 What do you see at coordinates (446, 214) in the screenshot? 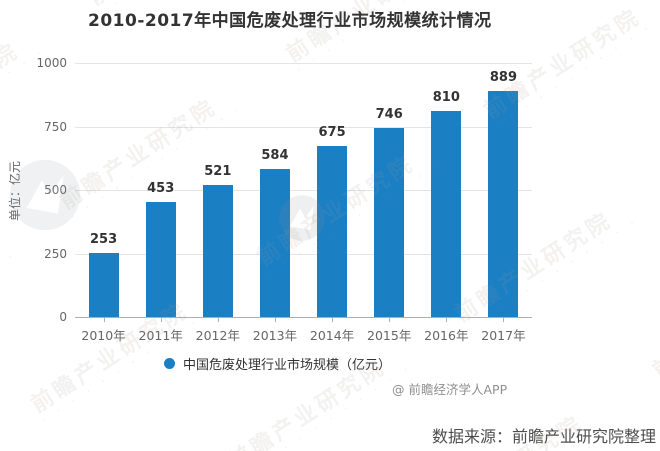
I see `bar-2016年` at bounding box center [446, 214].